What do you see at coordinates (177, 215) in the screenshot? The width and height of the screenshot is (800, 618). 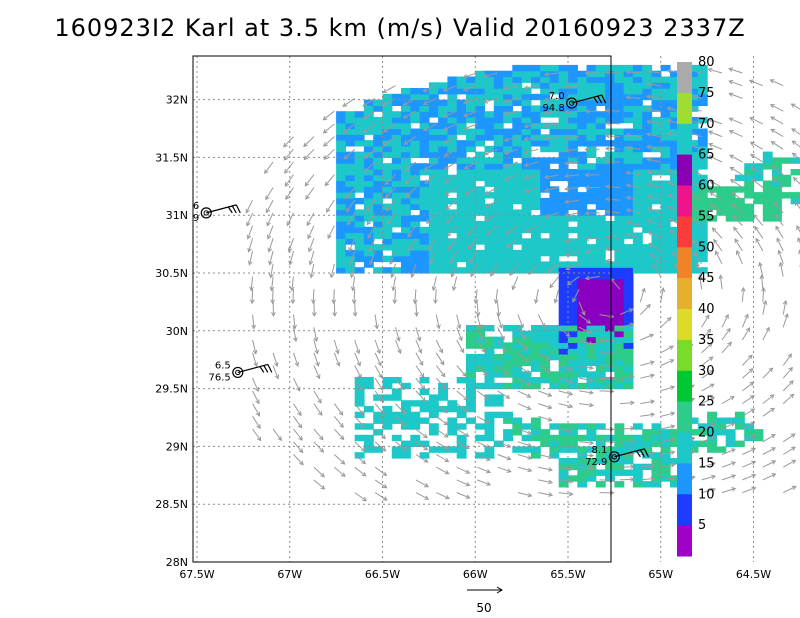 I see `y-tick-label: 31N` at bounding box center [177, 215].